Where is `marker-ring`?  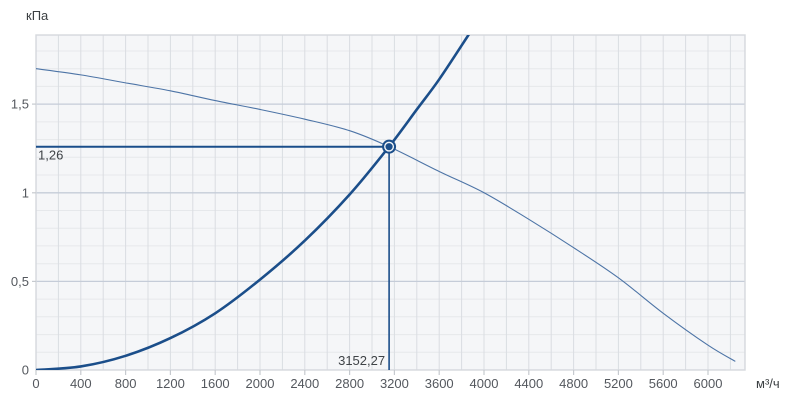 marker-ring is located at coordinates (389, 146).